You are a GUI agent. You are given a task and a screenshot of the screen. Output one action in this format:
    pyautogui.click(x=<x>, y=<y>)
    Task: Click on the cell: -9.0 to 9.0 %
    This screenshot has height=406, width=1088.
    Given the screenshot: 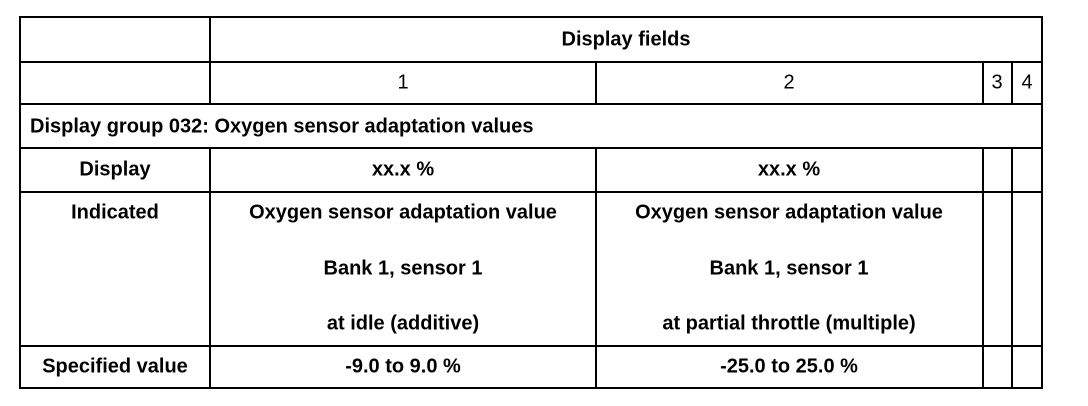 What is the action you would take?
    pyautogui.click(x=403, y=366)
    